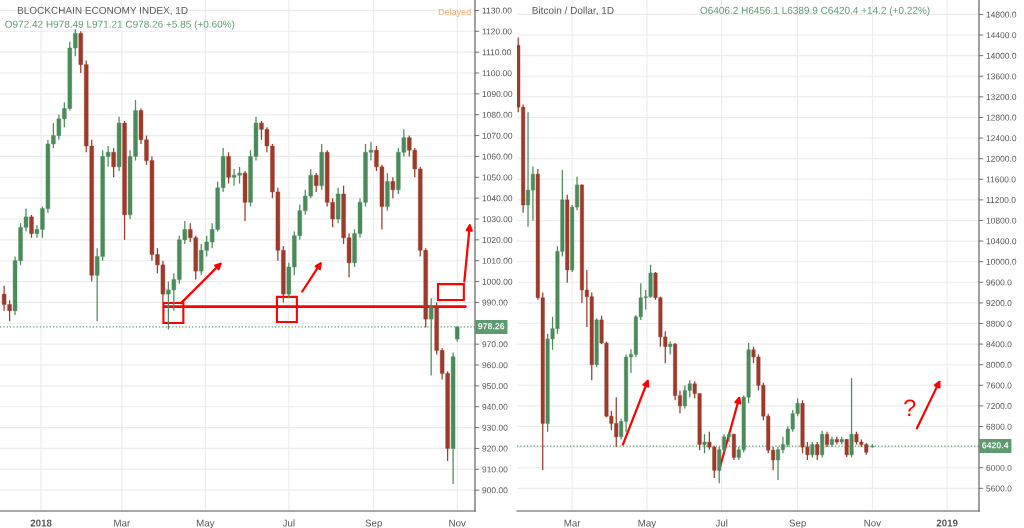 The image size is (1024, 528). I want to click on ref-line-label: 978.26, so click(491, 326).